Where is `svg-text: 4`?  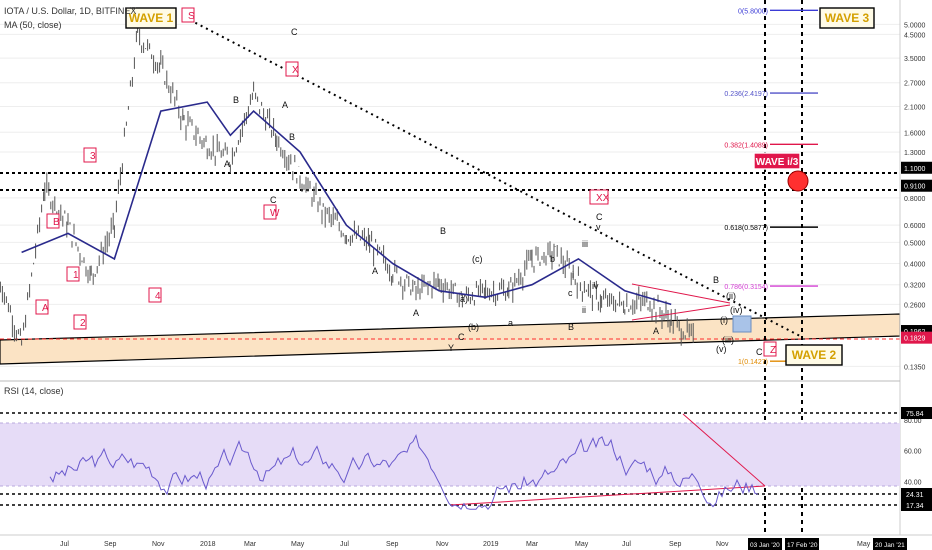
svg-text: 4 is located at coordinates (158, 296).